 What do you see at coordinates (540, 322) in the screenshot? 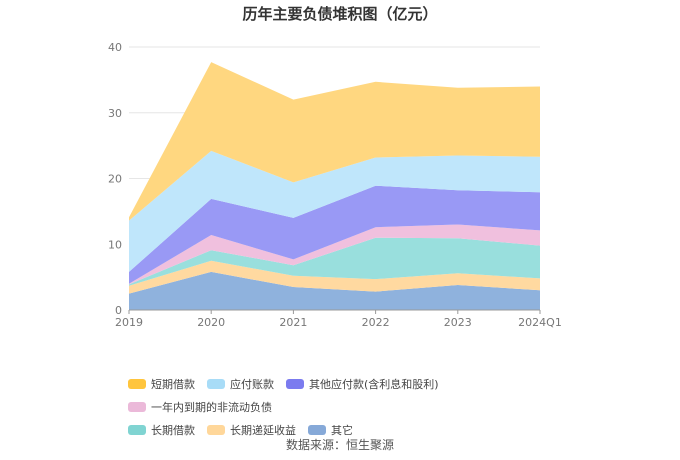
I see `x-tick-label: 2024Q1` at bounding box center [540, 322].